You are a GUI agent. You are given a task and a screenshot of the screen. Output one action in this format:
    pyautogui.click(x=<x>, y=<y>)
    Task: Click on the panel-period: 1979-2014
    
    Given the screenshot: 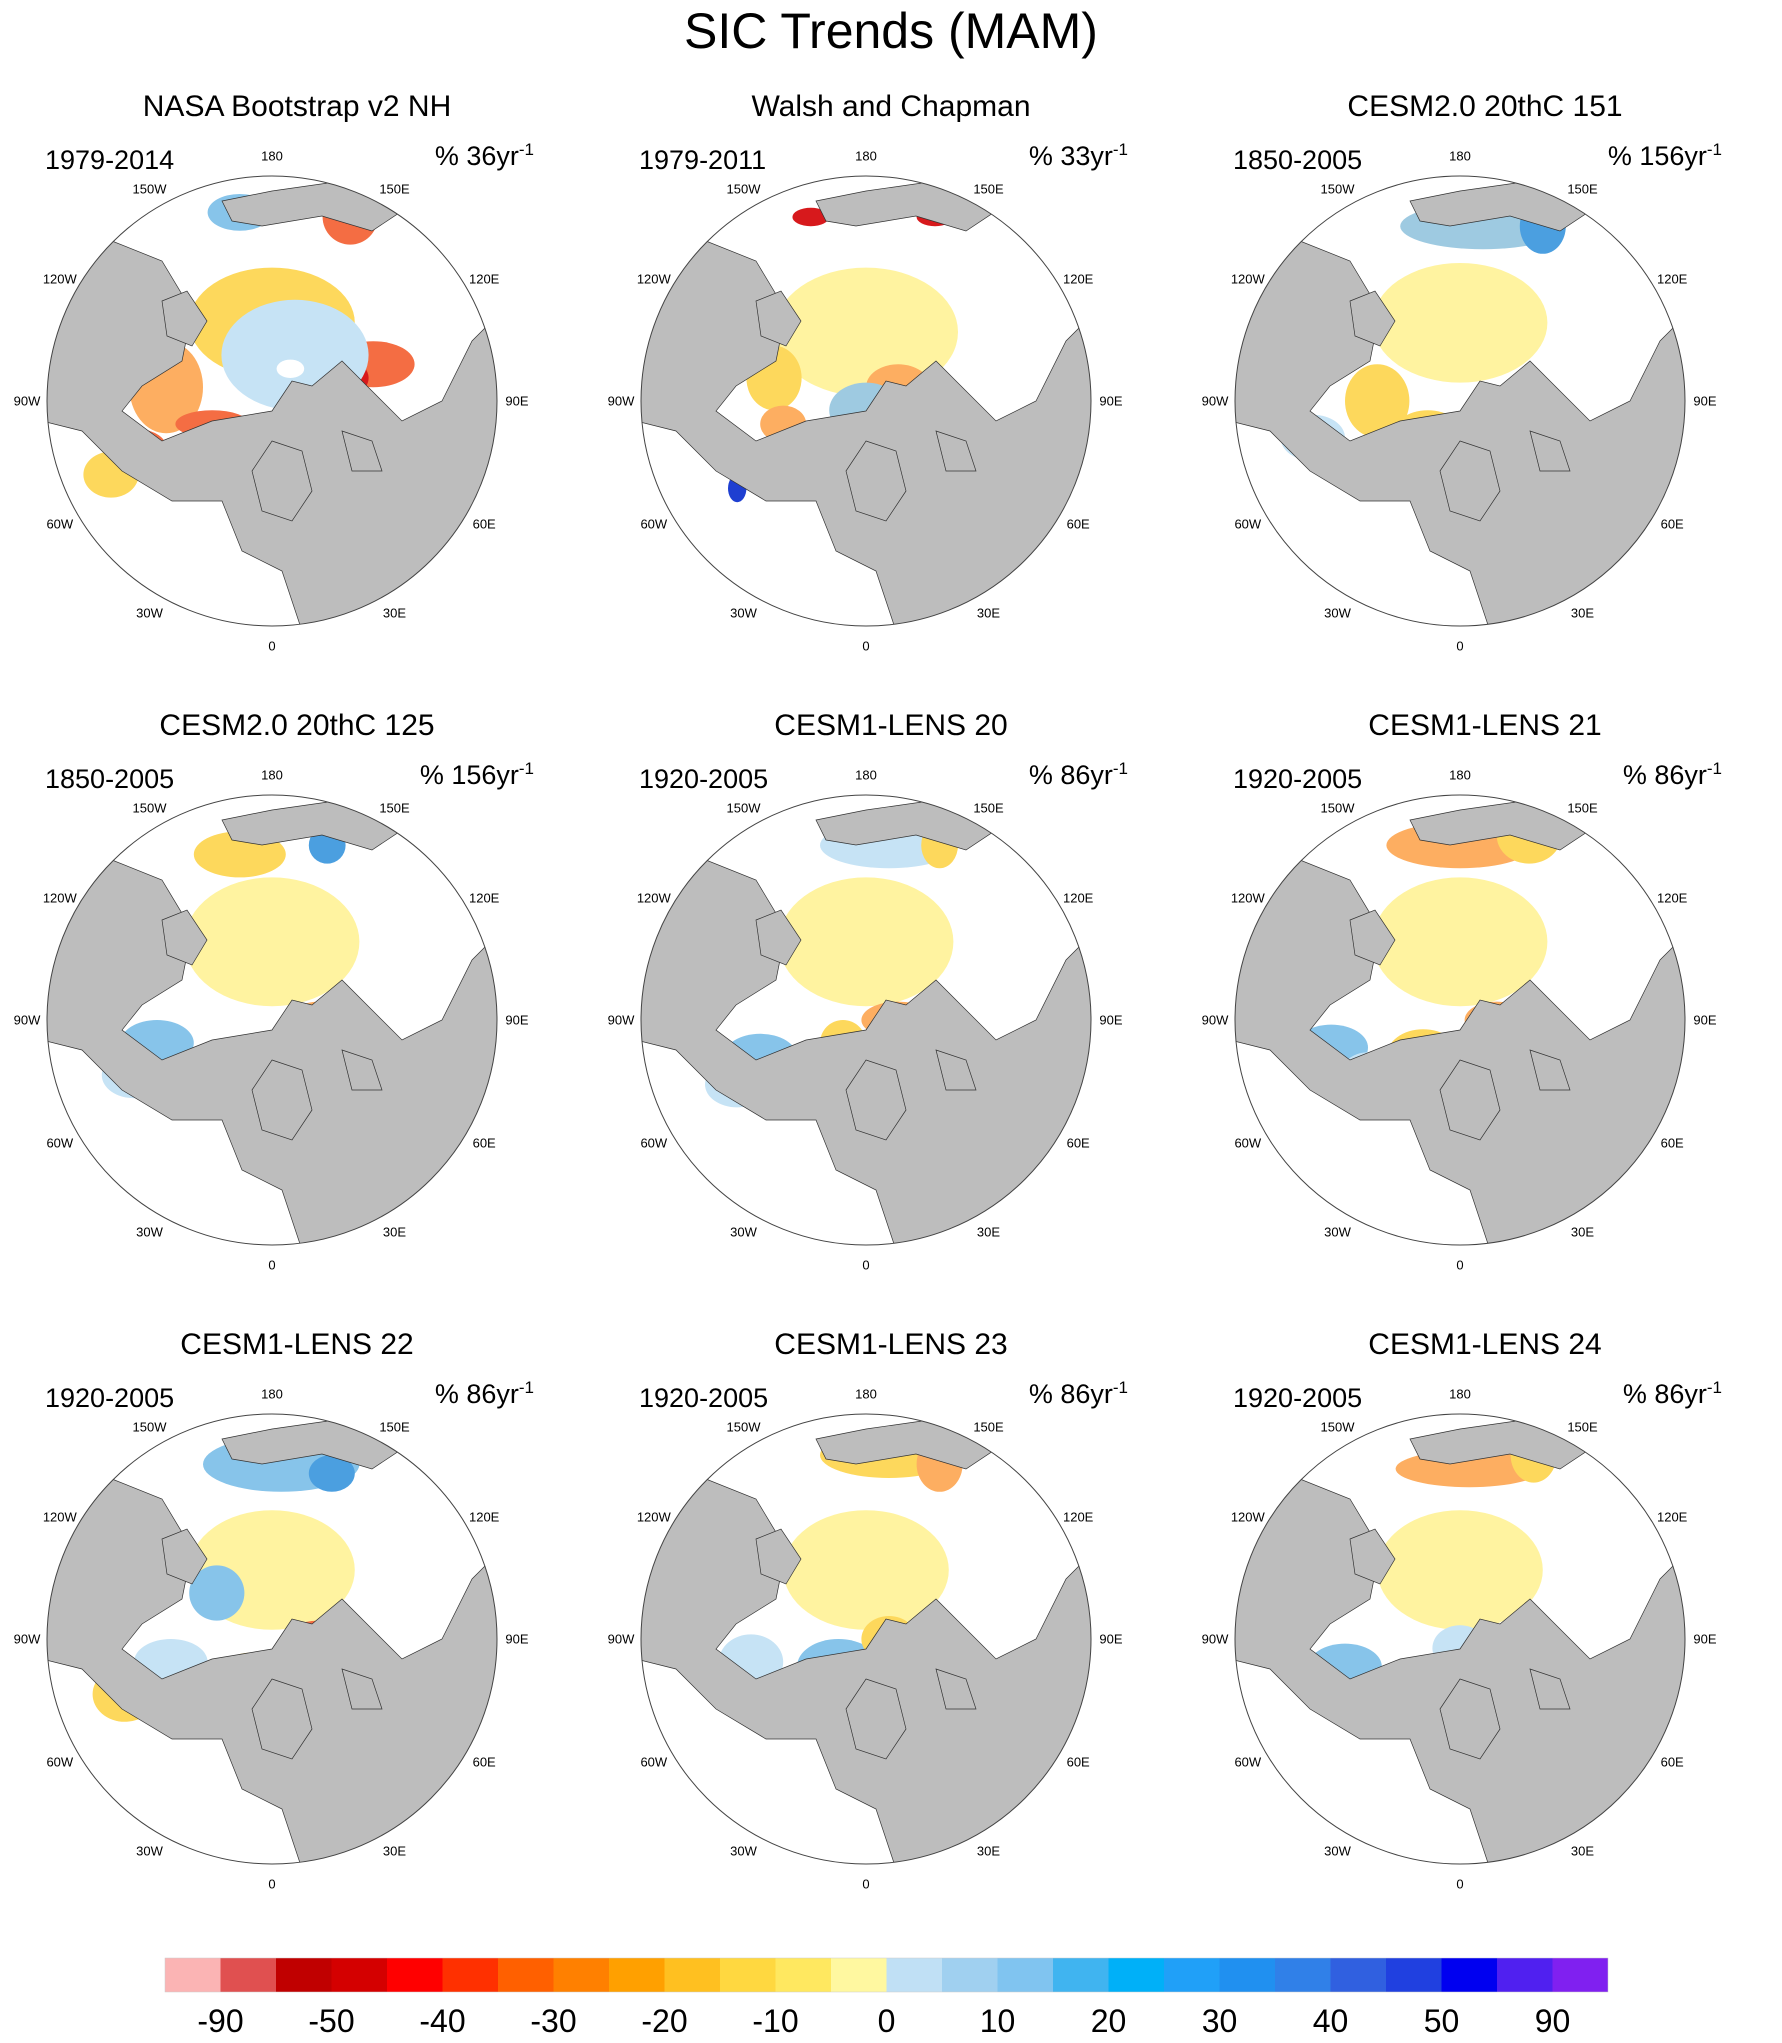 What is the action you would take?
    pyautogui.click(x=110, y=160)
    